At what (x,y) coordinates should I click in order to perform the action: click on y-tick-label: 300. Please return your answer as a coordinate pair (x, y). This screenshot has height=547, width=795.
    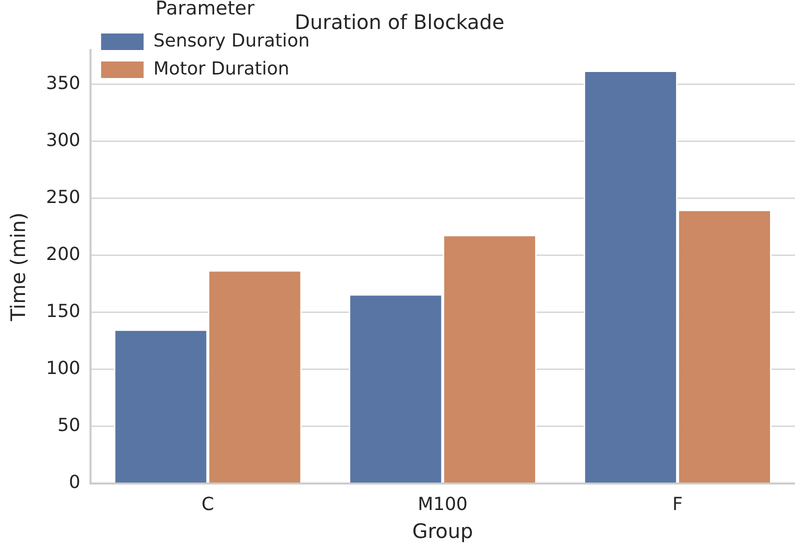
    Looking at the image, I should click on (63, 140).